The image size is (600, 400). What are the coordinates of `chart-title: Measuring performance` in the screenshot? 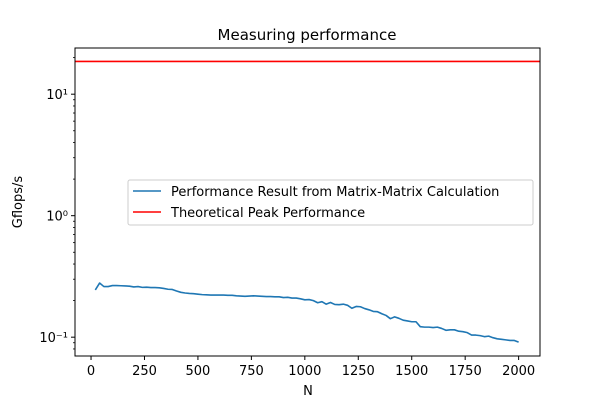 It's located at (307, 35).